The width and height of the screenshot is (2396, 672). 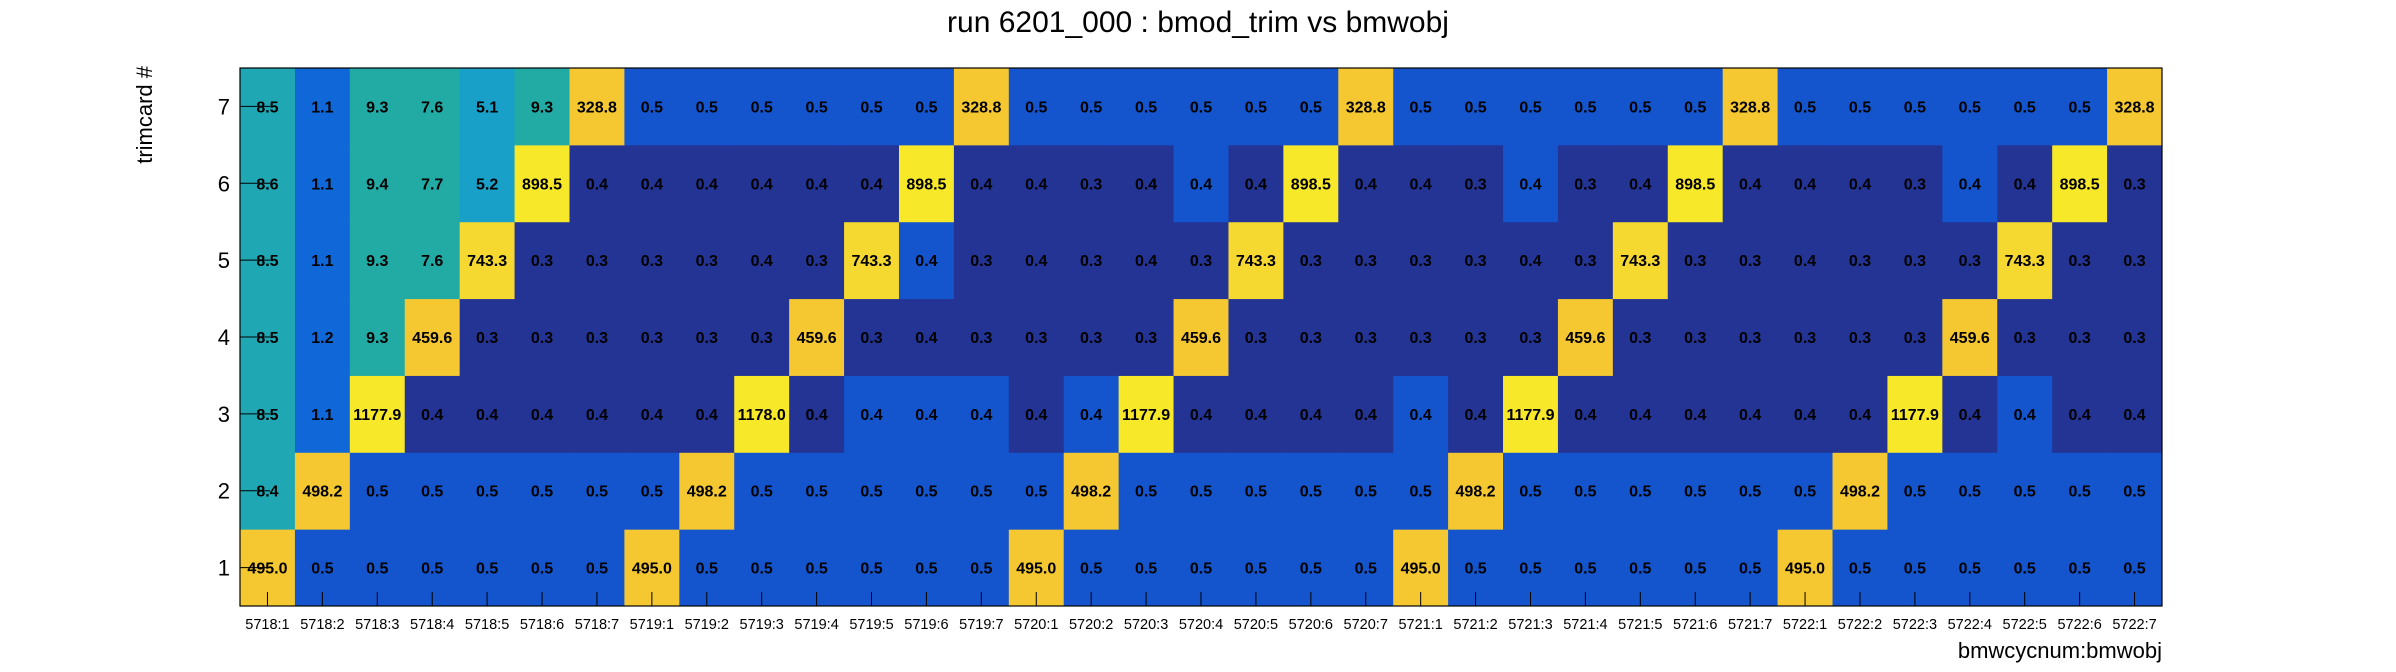 I want to click on cell-value-label: 743.3, so click(x=2025, y=261).